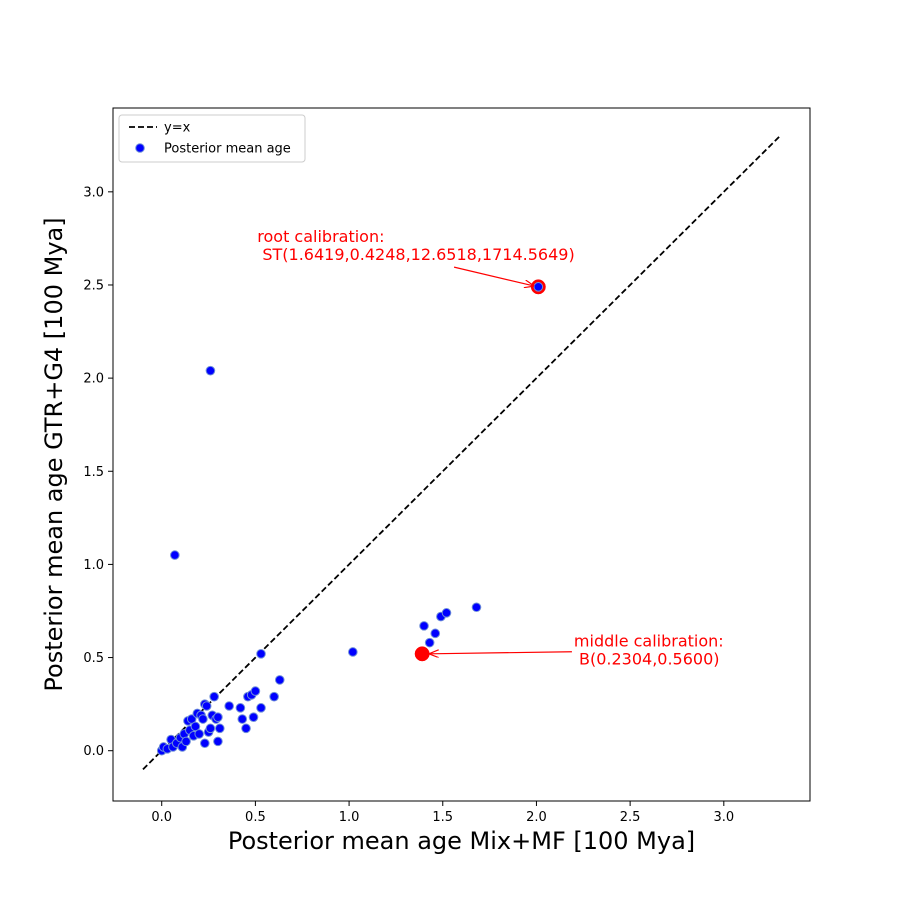  Describe the element at coordinates (461, 841) in the screenshot. I see `x-axis-title: Posterior mean age Mix+MF [100 Mya]` at that location.